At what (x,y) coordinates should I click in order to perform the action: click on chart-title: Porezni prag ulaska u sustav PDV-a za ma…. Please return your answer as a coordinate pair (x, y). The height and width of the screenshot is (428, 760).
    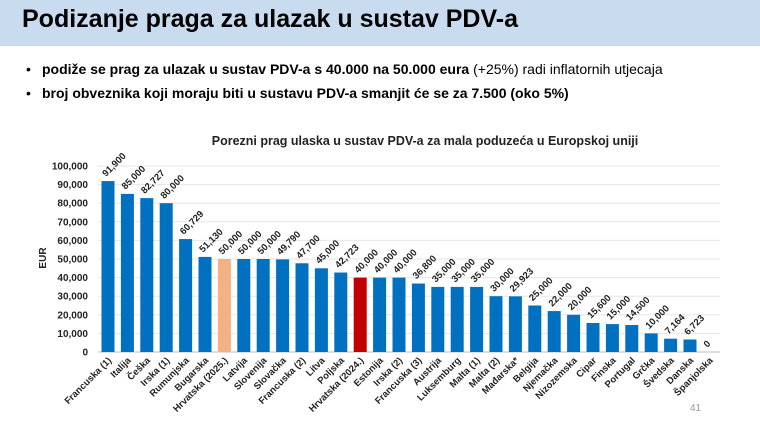
    Looking at the image, I should click on (425, 141).